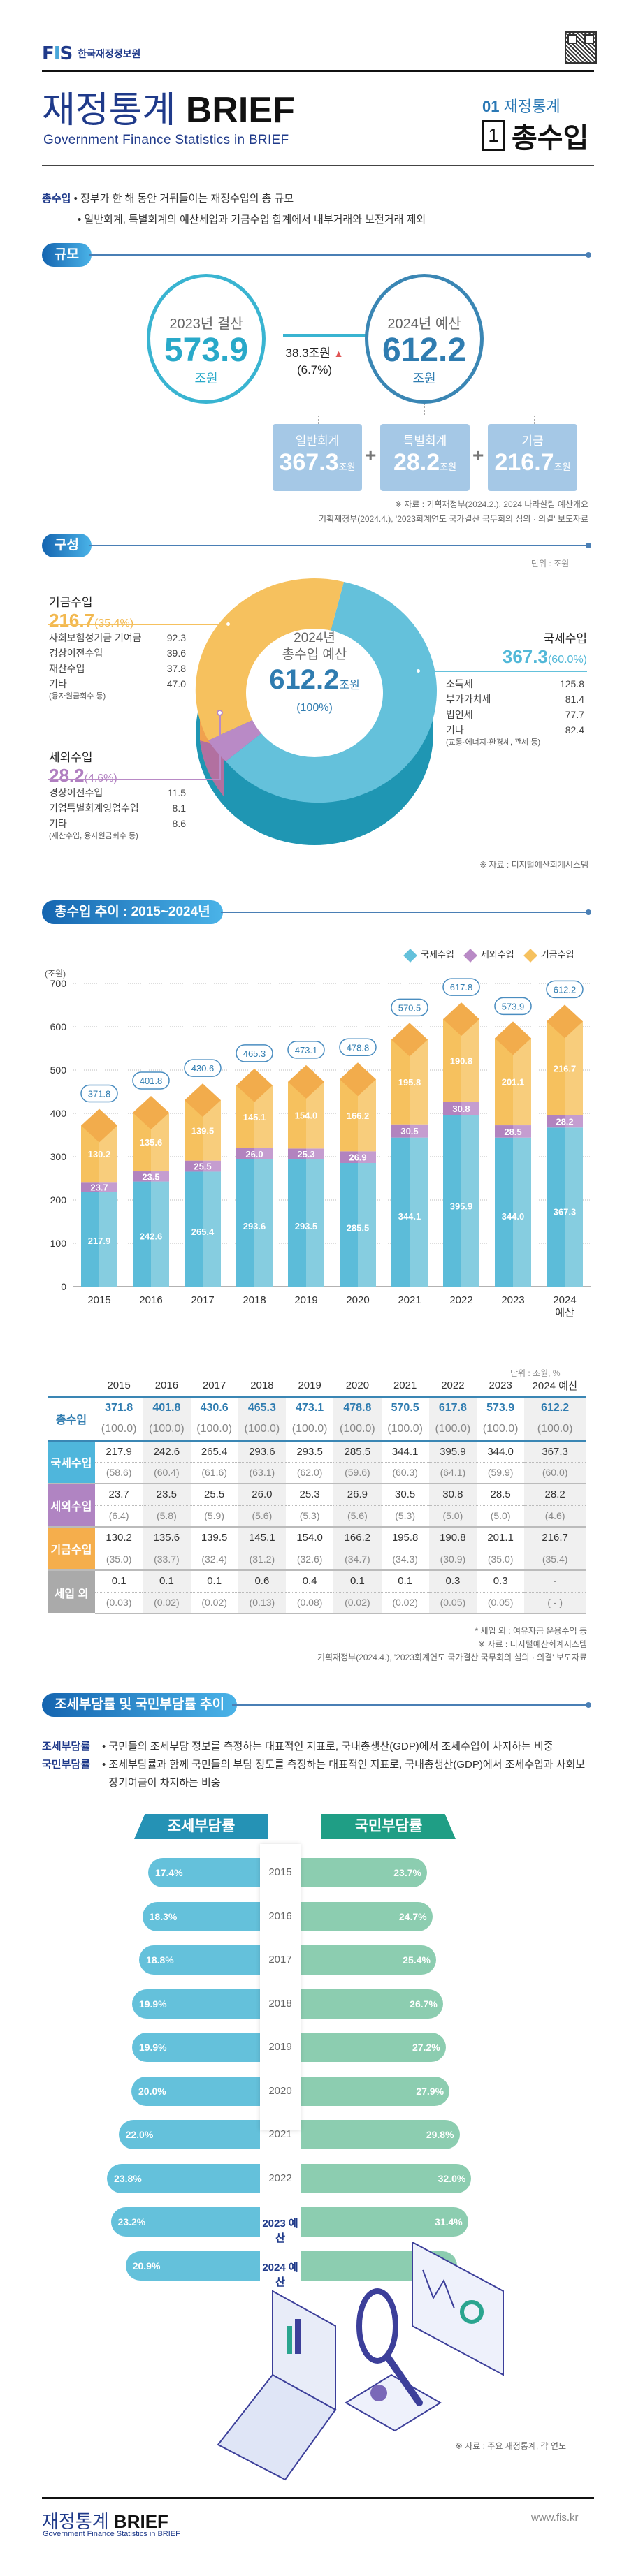 The image size is (629, 2576). I want to click on non-tax-leader-line, so click(134, 779).